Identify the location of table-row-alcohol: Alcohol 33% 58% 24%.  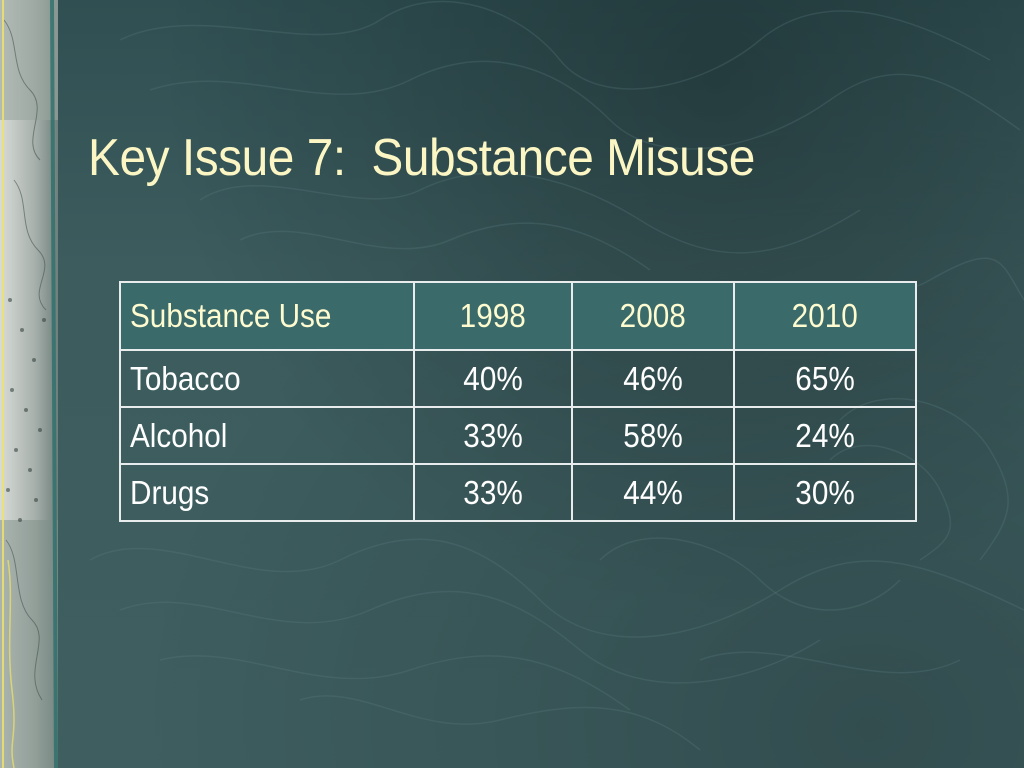
(518, 435).